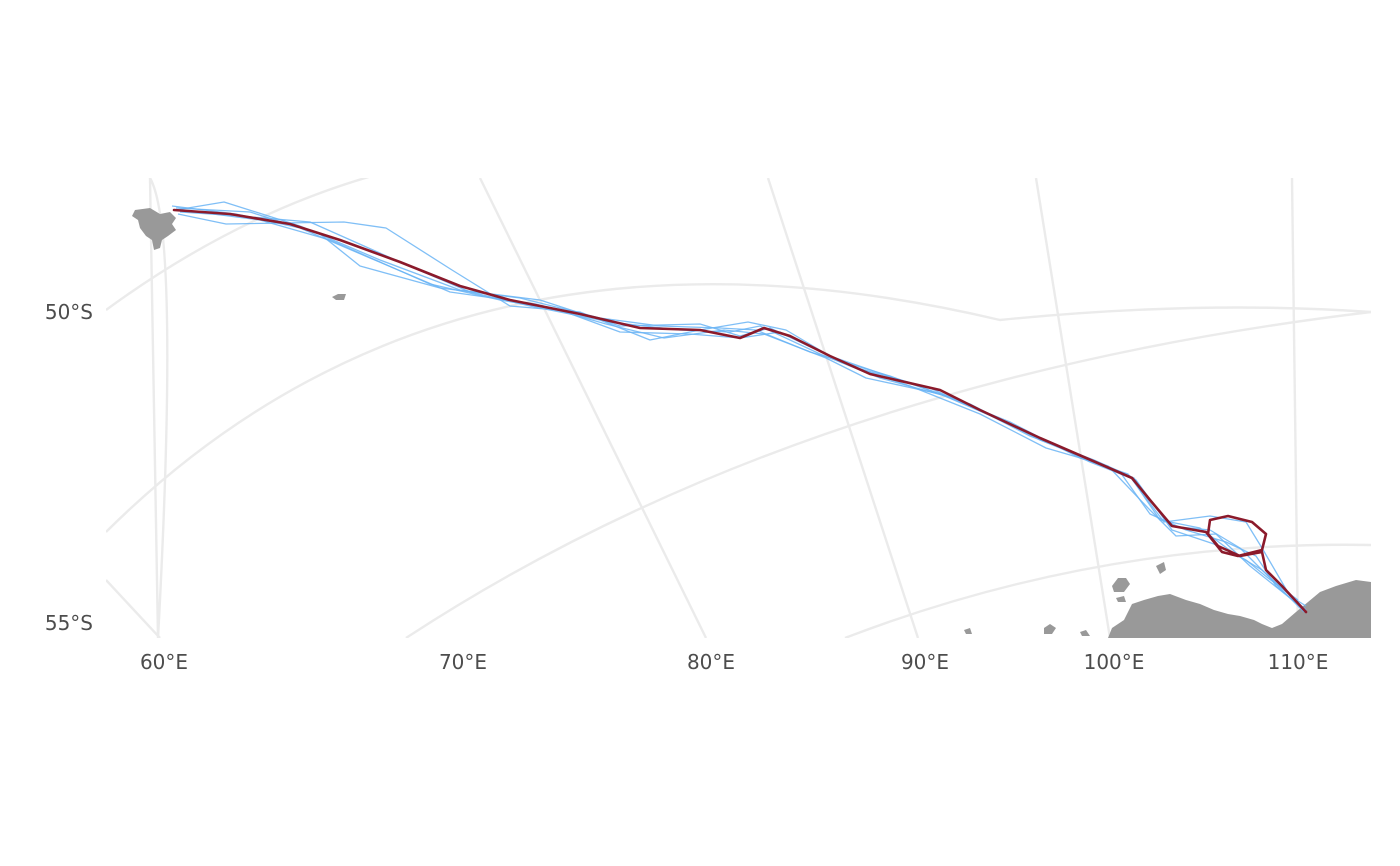 Image resolution: width=1400 pixels, height=866 pixels. What do you see at coordinates (1298, 662) in the screenshot?
I see `x-tick-label: 110°E` at bounding box center [1298, 662].